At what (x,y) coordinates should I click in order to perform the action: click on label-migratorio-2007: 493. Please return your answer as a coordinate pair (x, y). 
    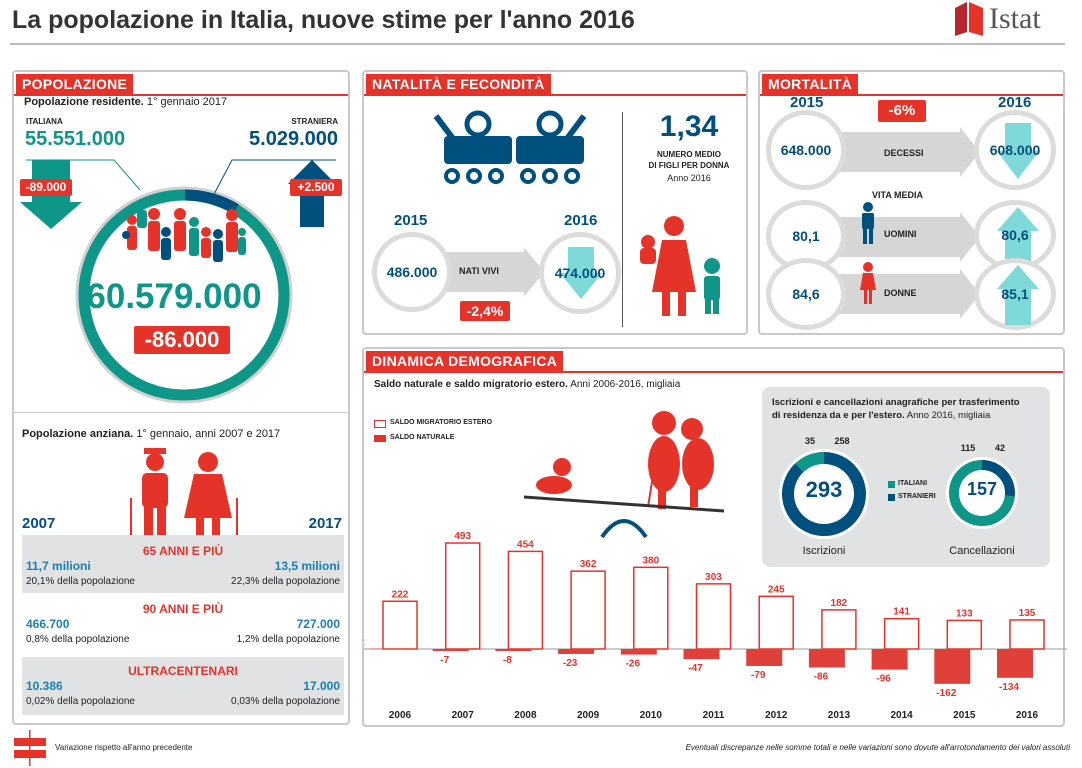
    Looking at the image, I should click on (462, 536).